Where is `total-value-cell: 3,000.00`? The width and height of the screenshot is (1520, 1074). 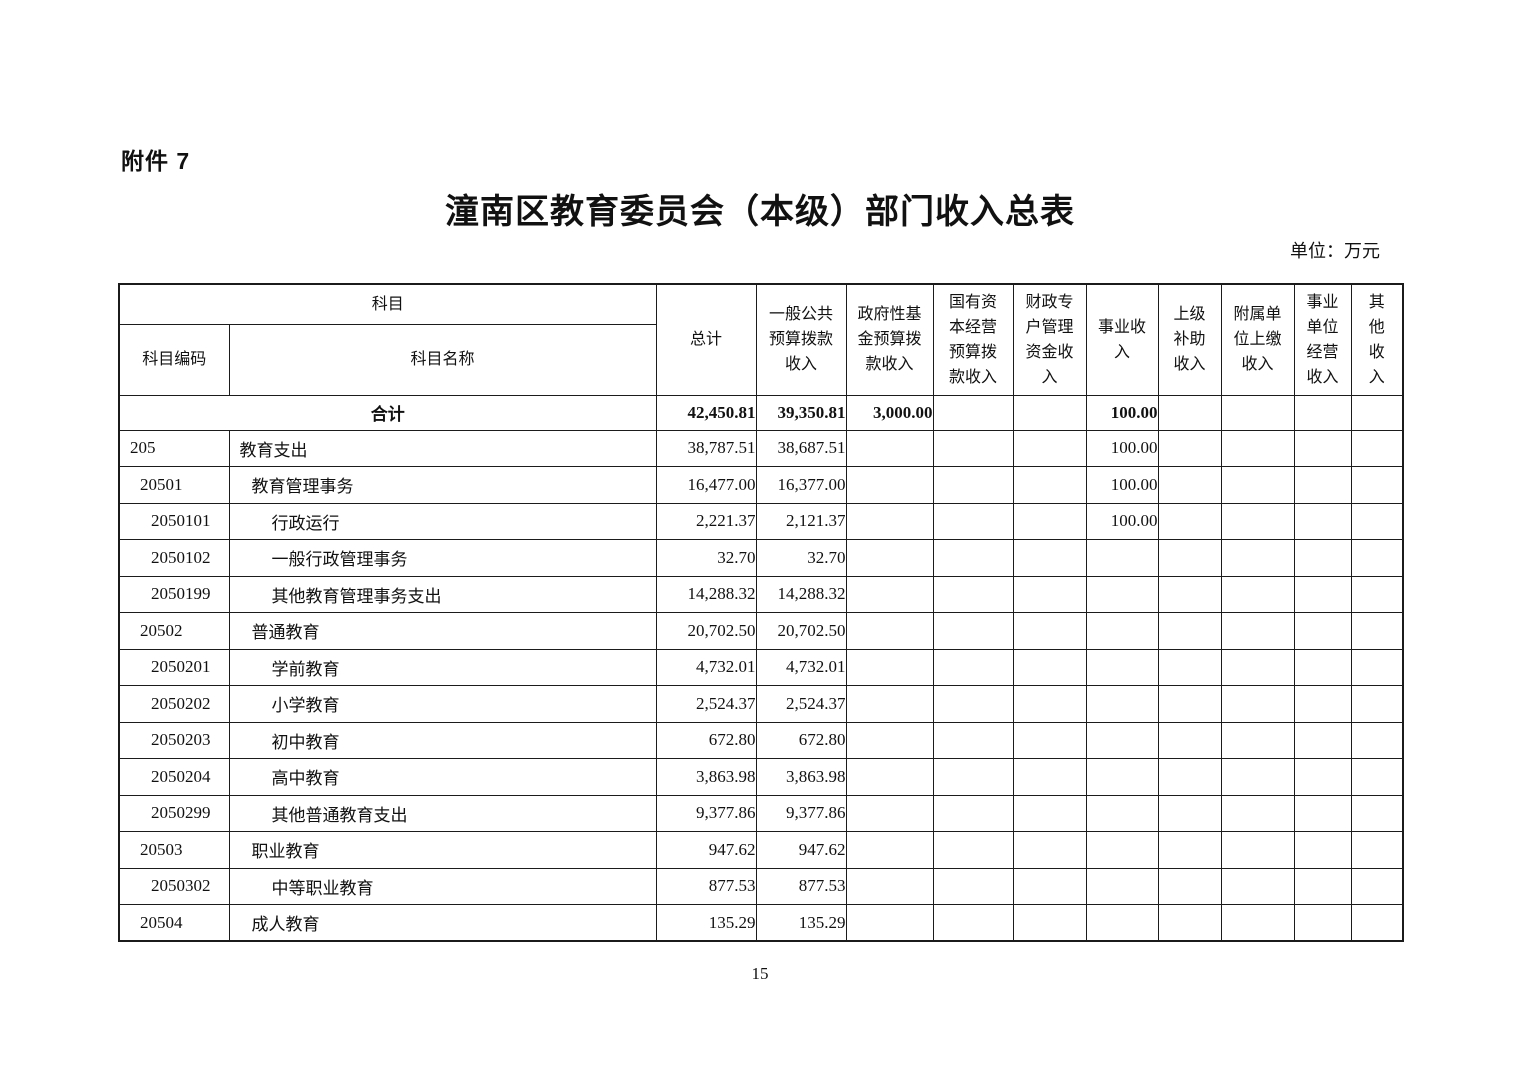 total-value-cell: 3,000.00 is located at coordinates (889, 412).